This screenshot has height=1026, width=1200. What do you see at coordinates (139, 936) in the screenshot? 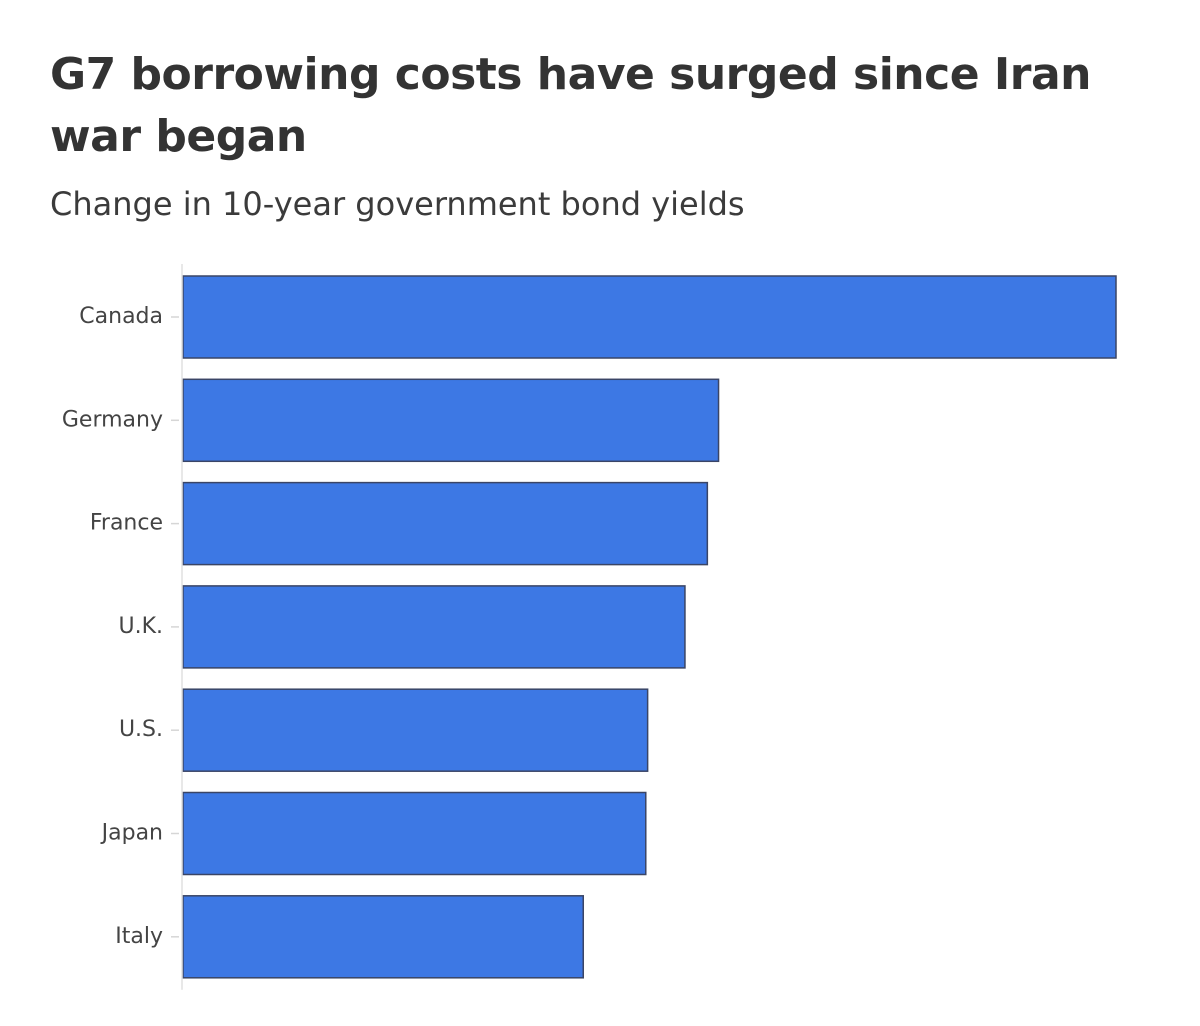
I see `category-label-italy: Italy` at bounding box center [139, 936].